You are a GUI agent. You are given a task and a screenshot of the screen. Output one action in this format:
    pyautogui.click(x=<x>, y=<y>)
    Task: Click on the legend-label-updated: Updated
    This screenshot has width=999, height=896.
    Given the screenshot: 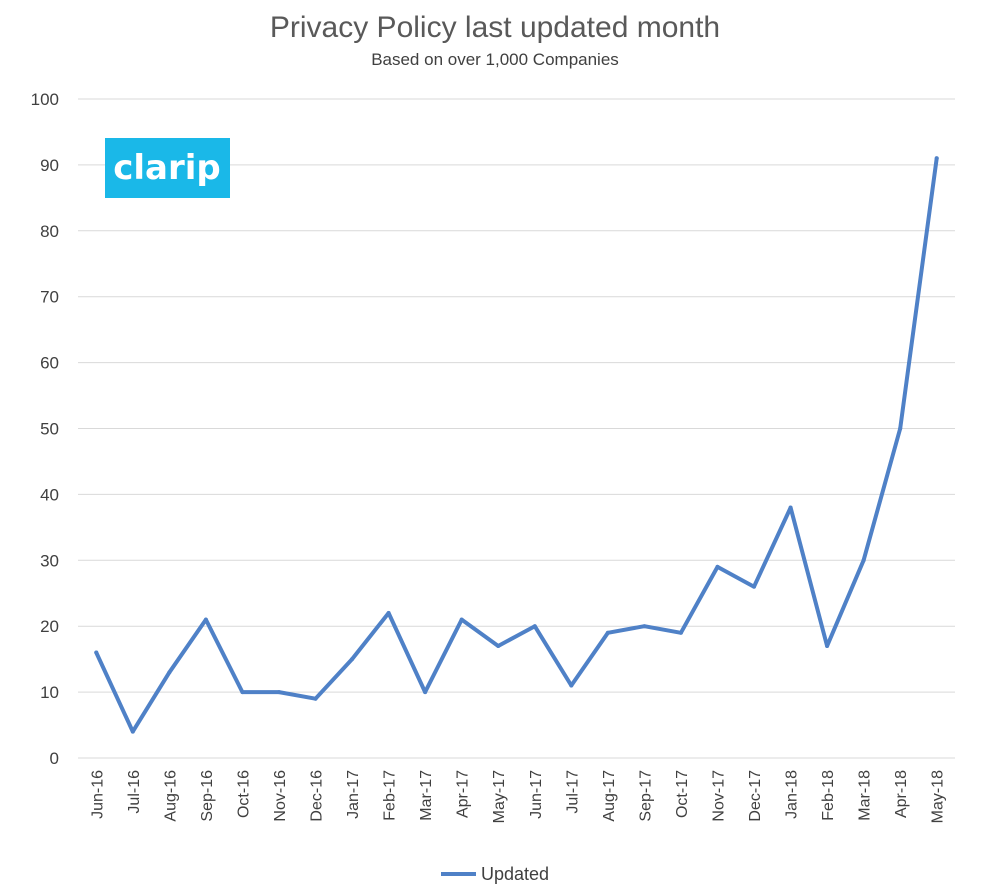 What is the action you would take?
    pyautogui.click(x=515, y=874)
    